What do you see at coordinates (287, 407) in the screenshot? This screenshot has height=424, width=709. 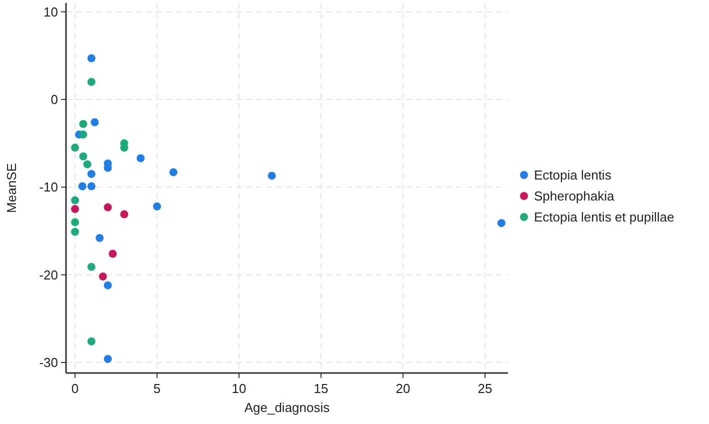 I see `x-axis-title: Age_diagnosis` at bounding box center [287, 407].